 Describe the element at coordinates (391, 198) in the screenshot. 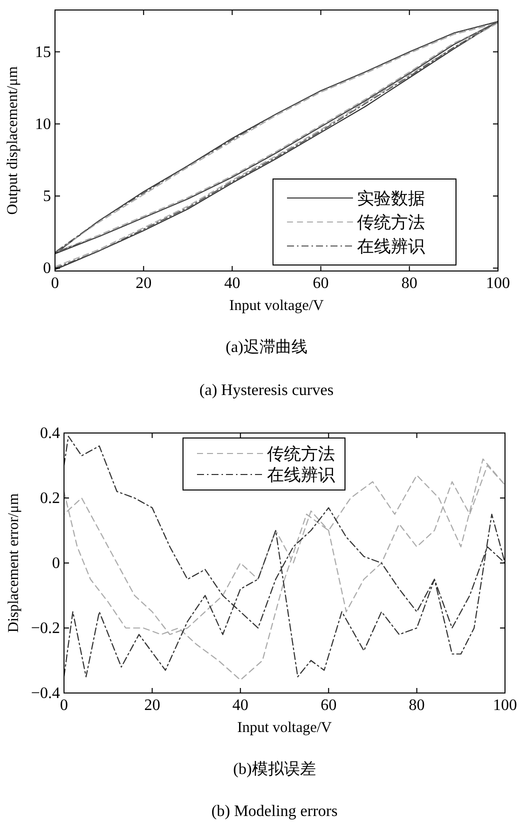

I see `legend-label: 实验数据` at that location.